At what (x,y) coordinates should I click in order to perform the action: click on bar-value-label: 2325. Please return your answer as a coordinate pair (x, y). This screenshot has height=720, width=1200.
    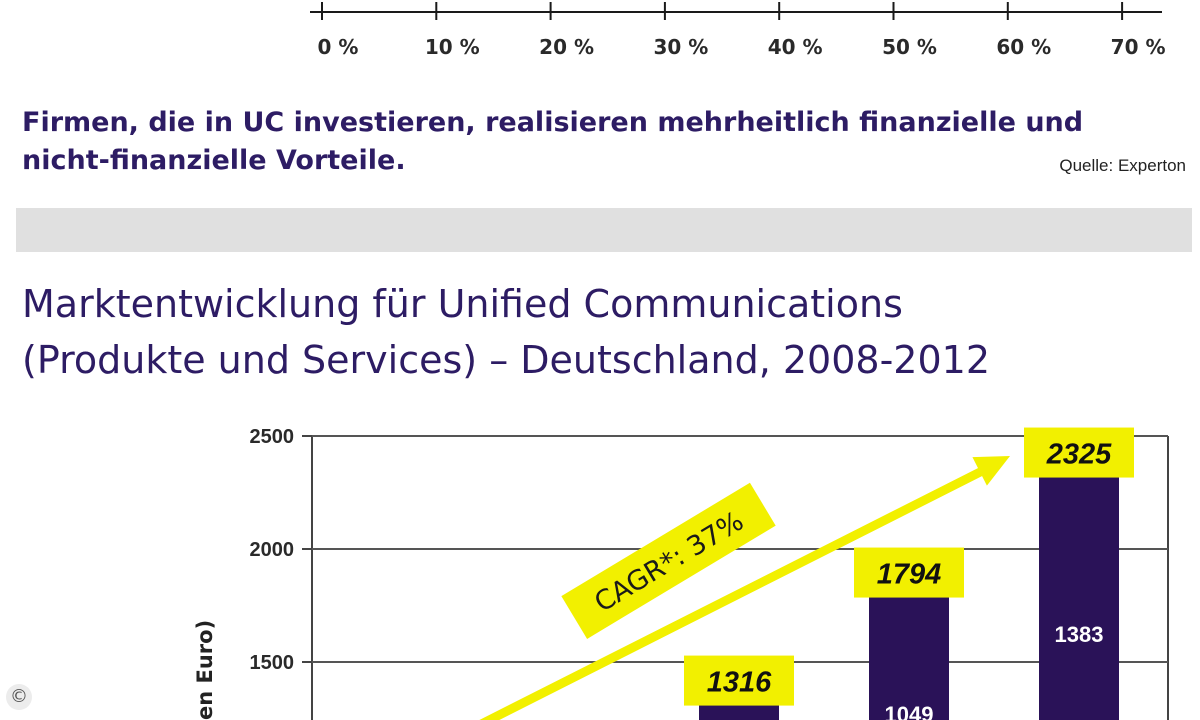
    Looking at the image, I should click on (1079, 455).